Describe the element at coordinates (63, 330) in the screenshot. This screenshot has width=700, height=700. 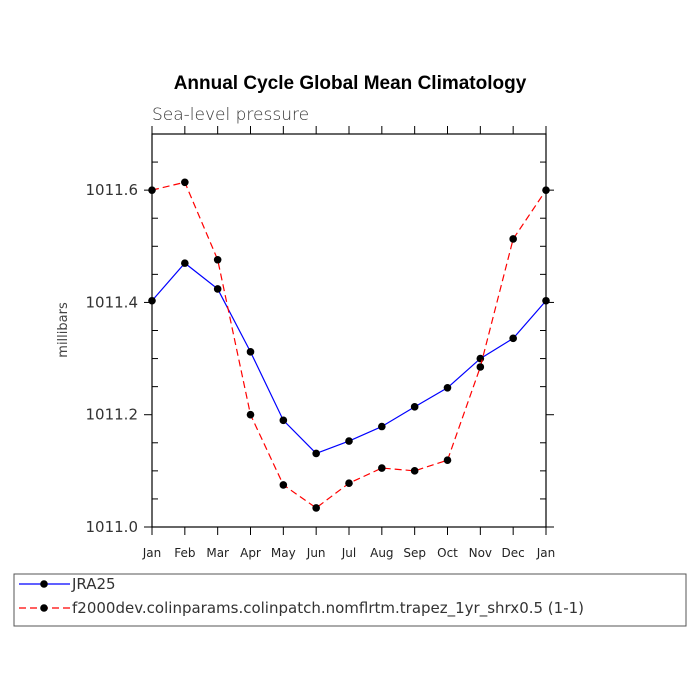
I see `y-axis-label: millibars` at that location.